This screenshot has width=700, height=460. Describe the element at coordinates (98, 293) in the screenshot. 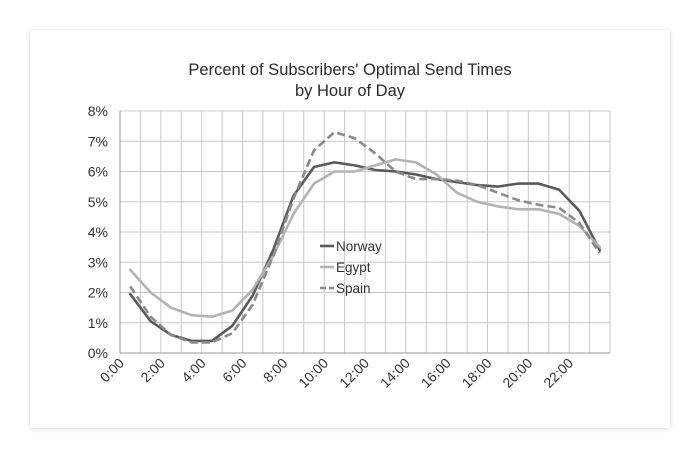

I see `y-tick-label: 2%` at that location.